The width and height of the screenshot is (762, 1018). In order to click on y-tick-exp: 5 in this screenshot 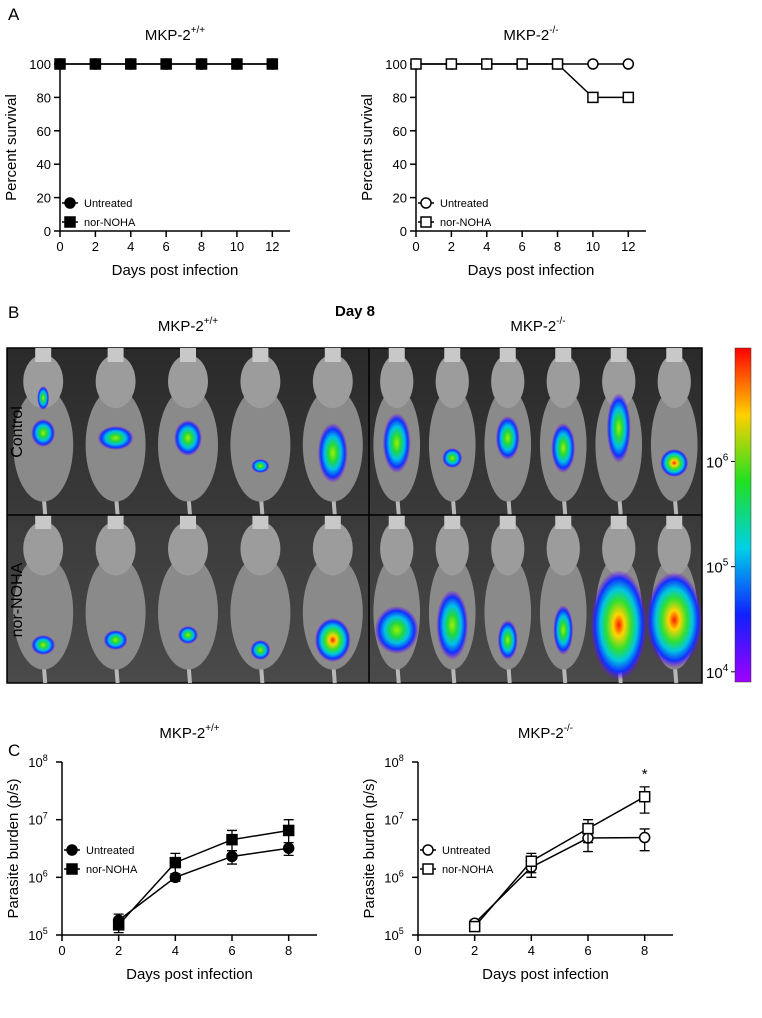, I will do `click(401, 931)`.